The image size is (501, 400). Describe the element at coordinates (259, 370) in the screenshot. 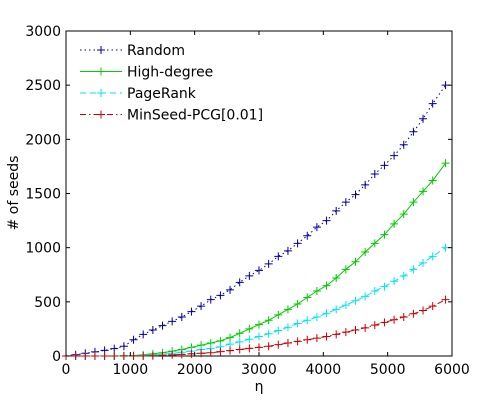

I see `x-tick-label: 3000` at that location.